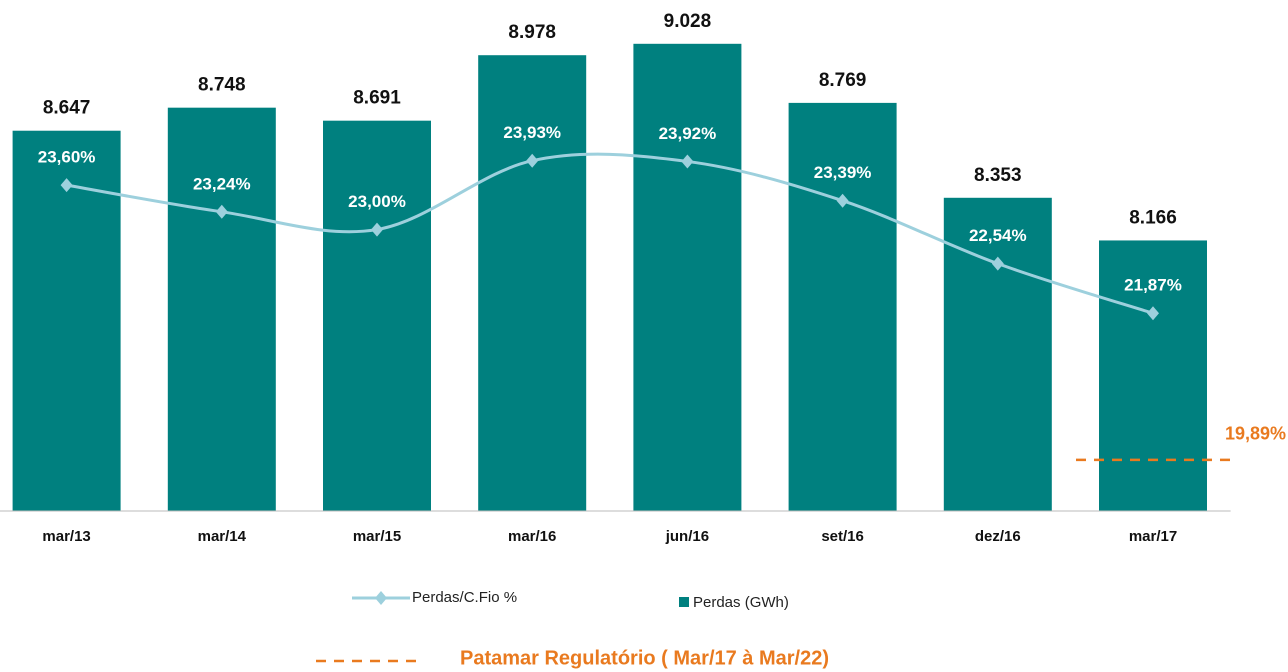 The image size is (1288, 672). I want to click on line-value-label: 23,92%, so click(688, 133).